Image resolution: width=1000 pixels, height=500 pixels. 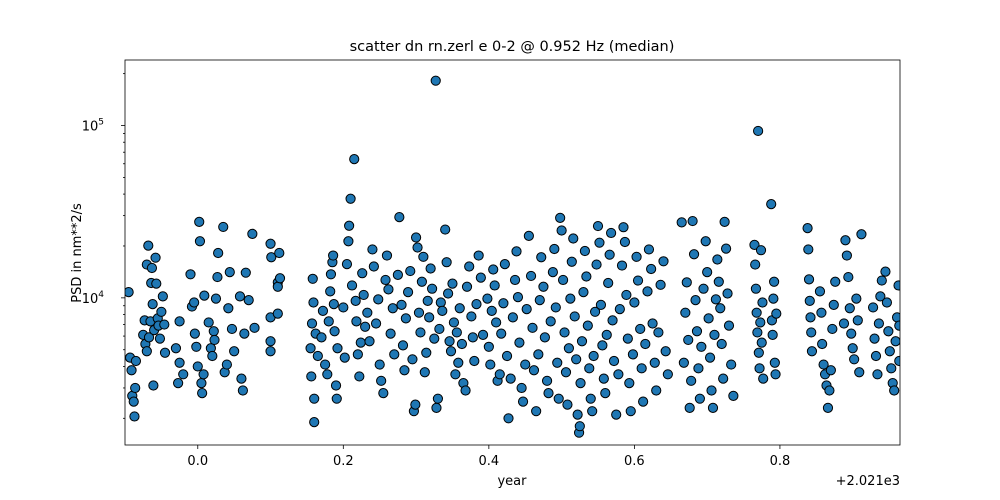 What do you see at coordinates (868, 481) in the screenshot?
I see `x-axis-offset-label: +2.021e3` at bounding box center [868, 481].